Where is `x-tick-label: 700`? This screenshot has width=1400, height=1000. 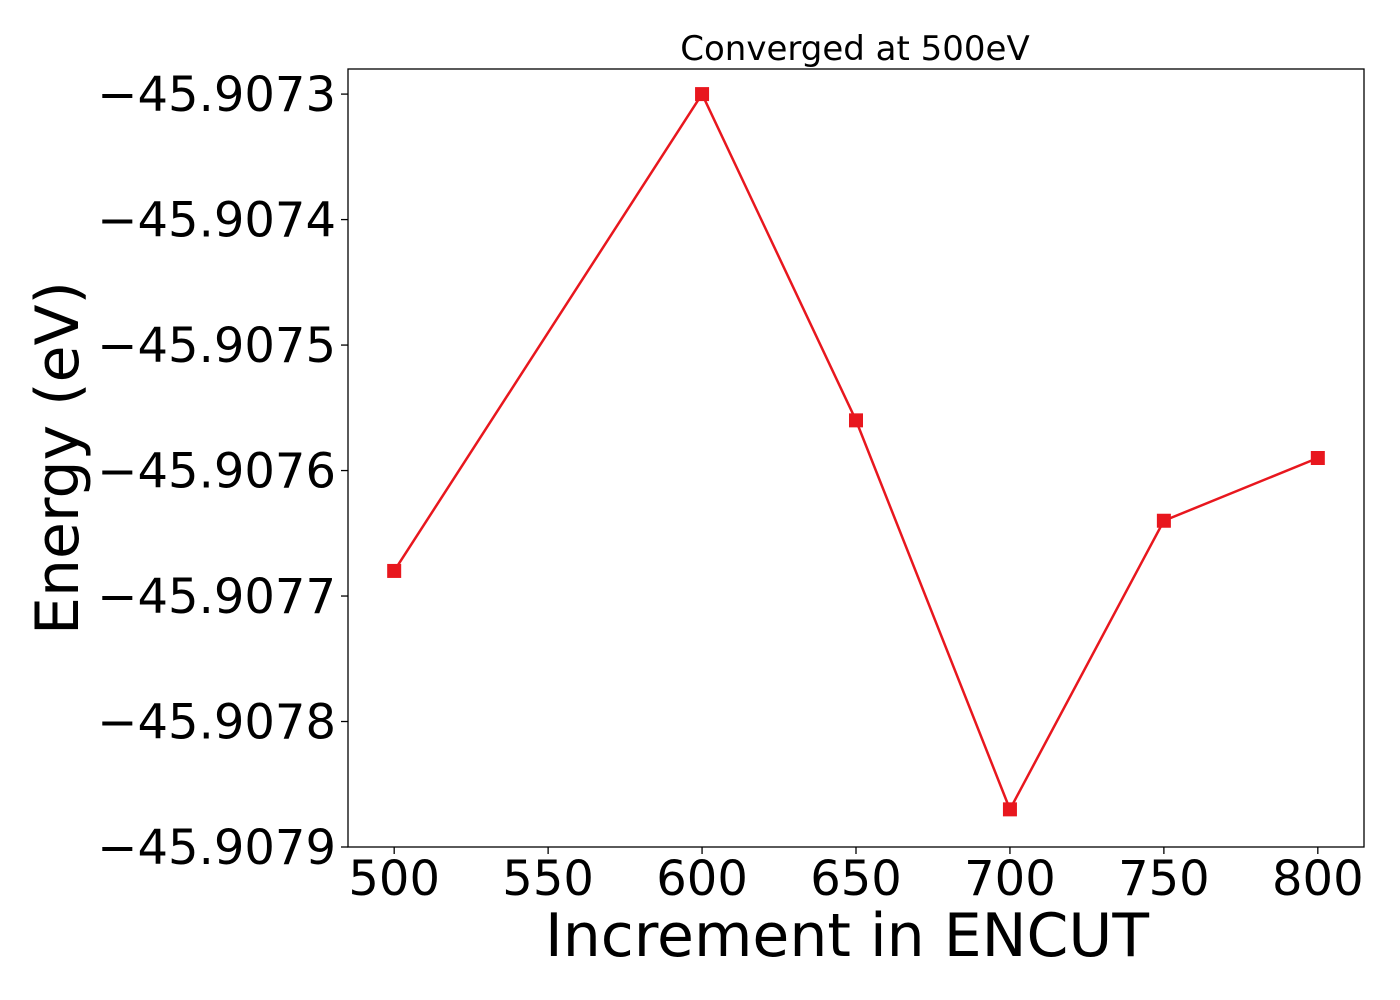
x-tick-label: 700 is located at coordinates (1010, 879).